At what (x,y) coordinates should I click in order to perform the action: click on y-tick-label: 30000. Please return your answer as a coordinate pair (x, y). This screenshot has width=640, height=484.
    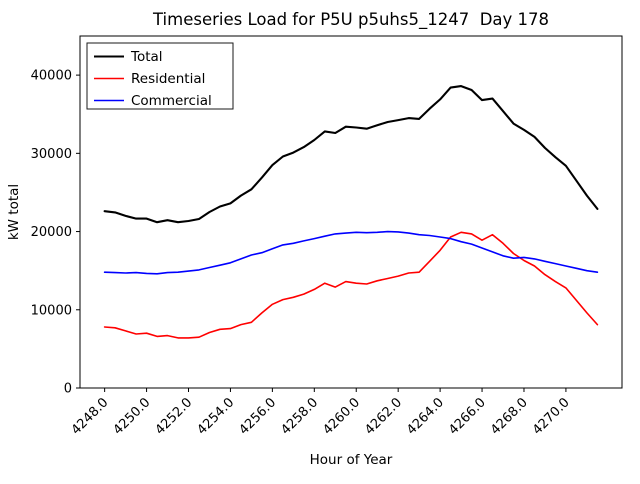
    Looking at the image, I should click on (51, 154).